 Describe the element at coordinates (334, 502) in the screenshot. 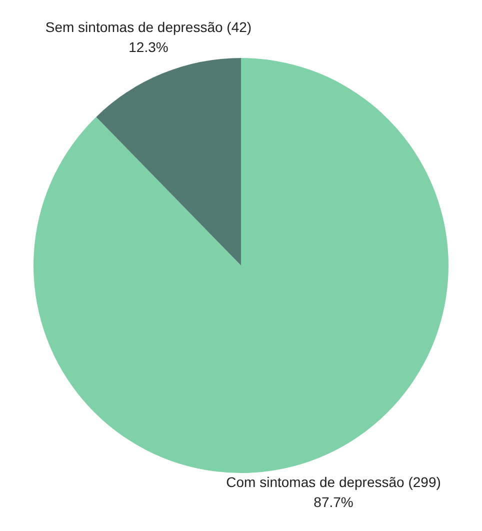

I see `data-label: 87.7%` at that location.